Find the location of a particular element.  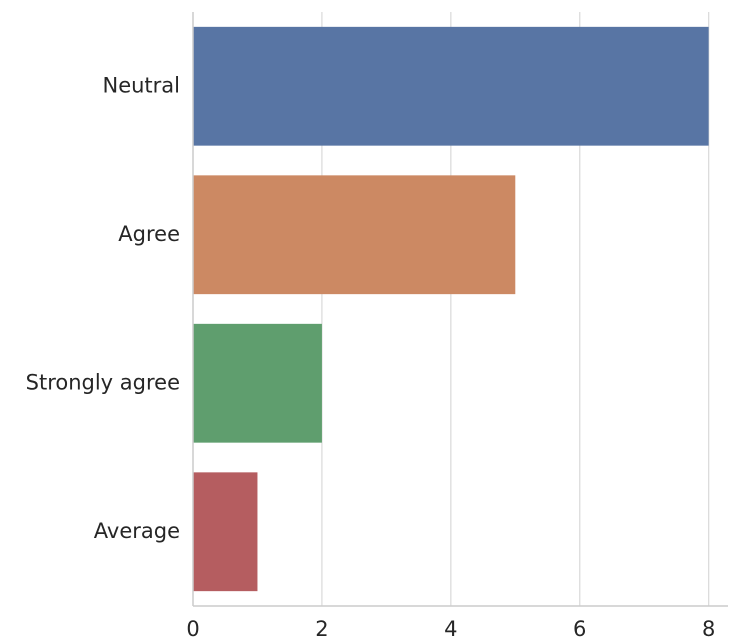

x-tick-label: 6 is located at coordinates (579, 628).